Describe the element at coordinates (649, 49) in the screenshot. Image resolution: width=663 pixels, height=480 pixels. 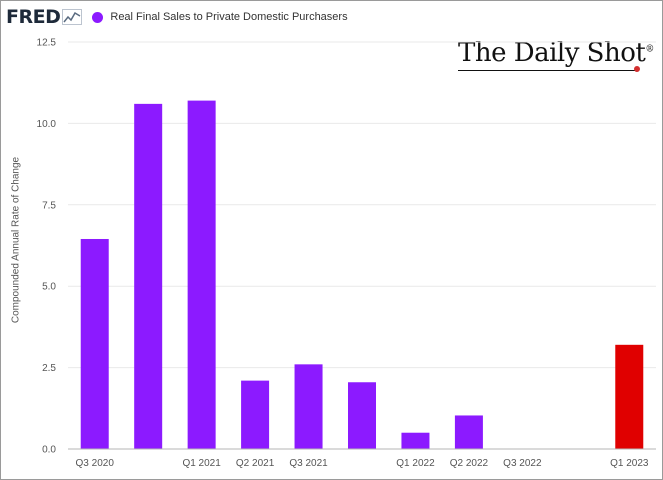
I see `brand-registered-mark: ®` at that location.